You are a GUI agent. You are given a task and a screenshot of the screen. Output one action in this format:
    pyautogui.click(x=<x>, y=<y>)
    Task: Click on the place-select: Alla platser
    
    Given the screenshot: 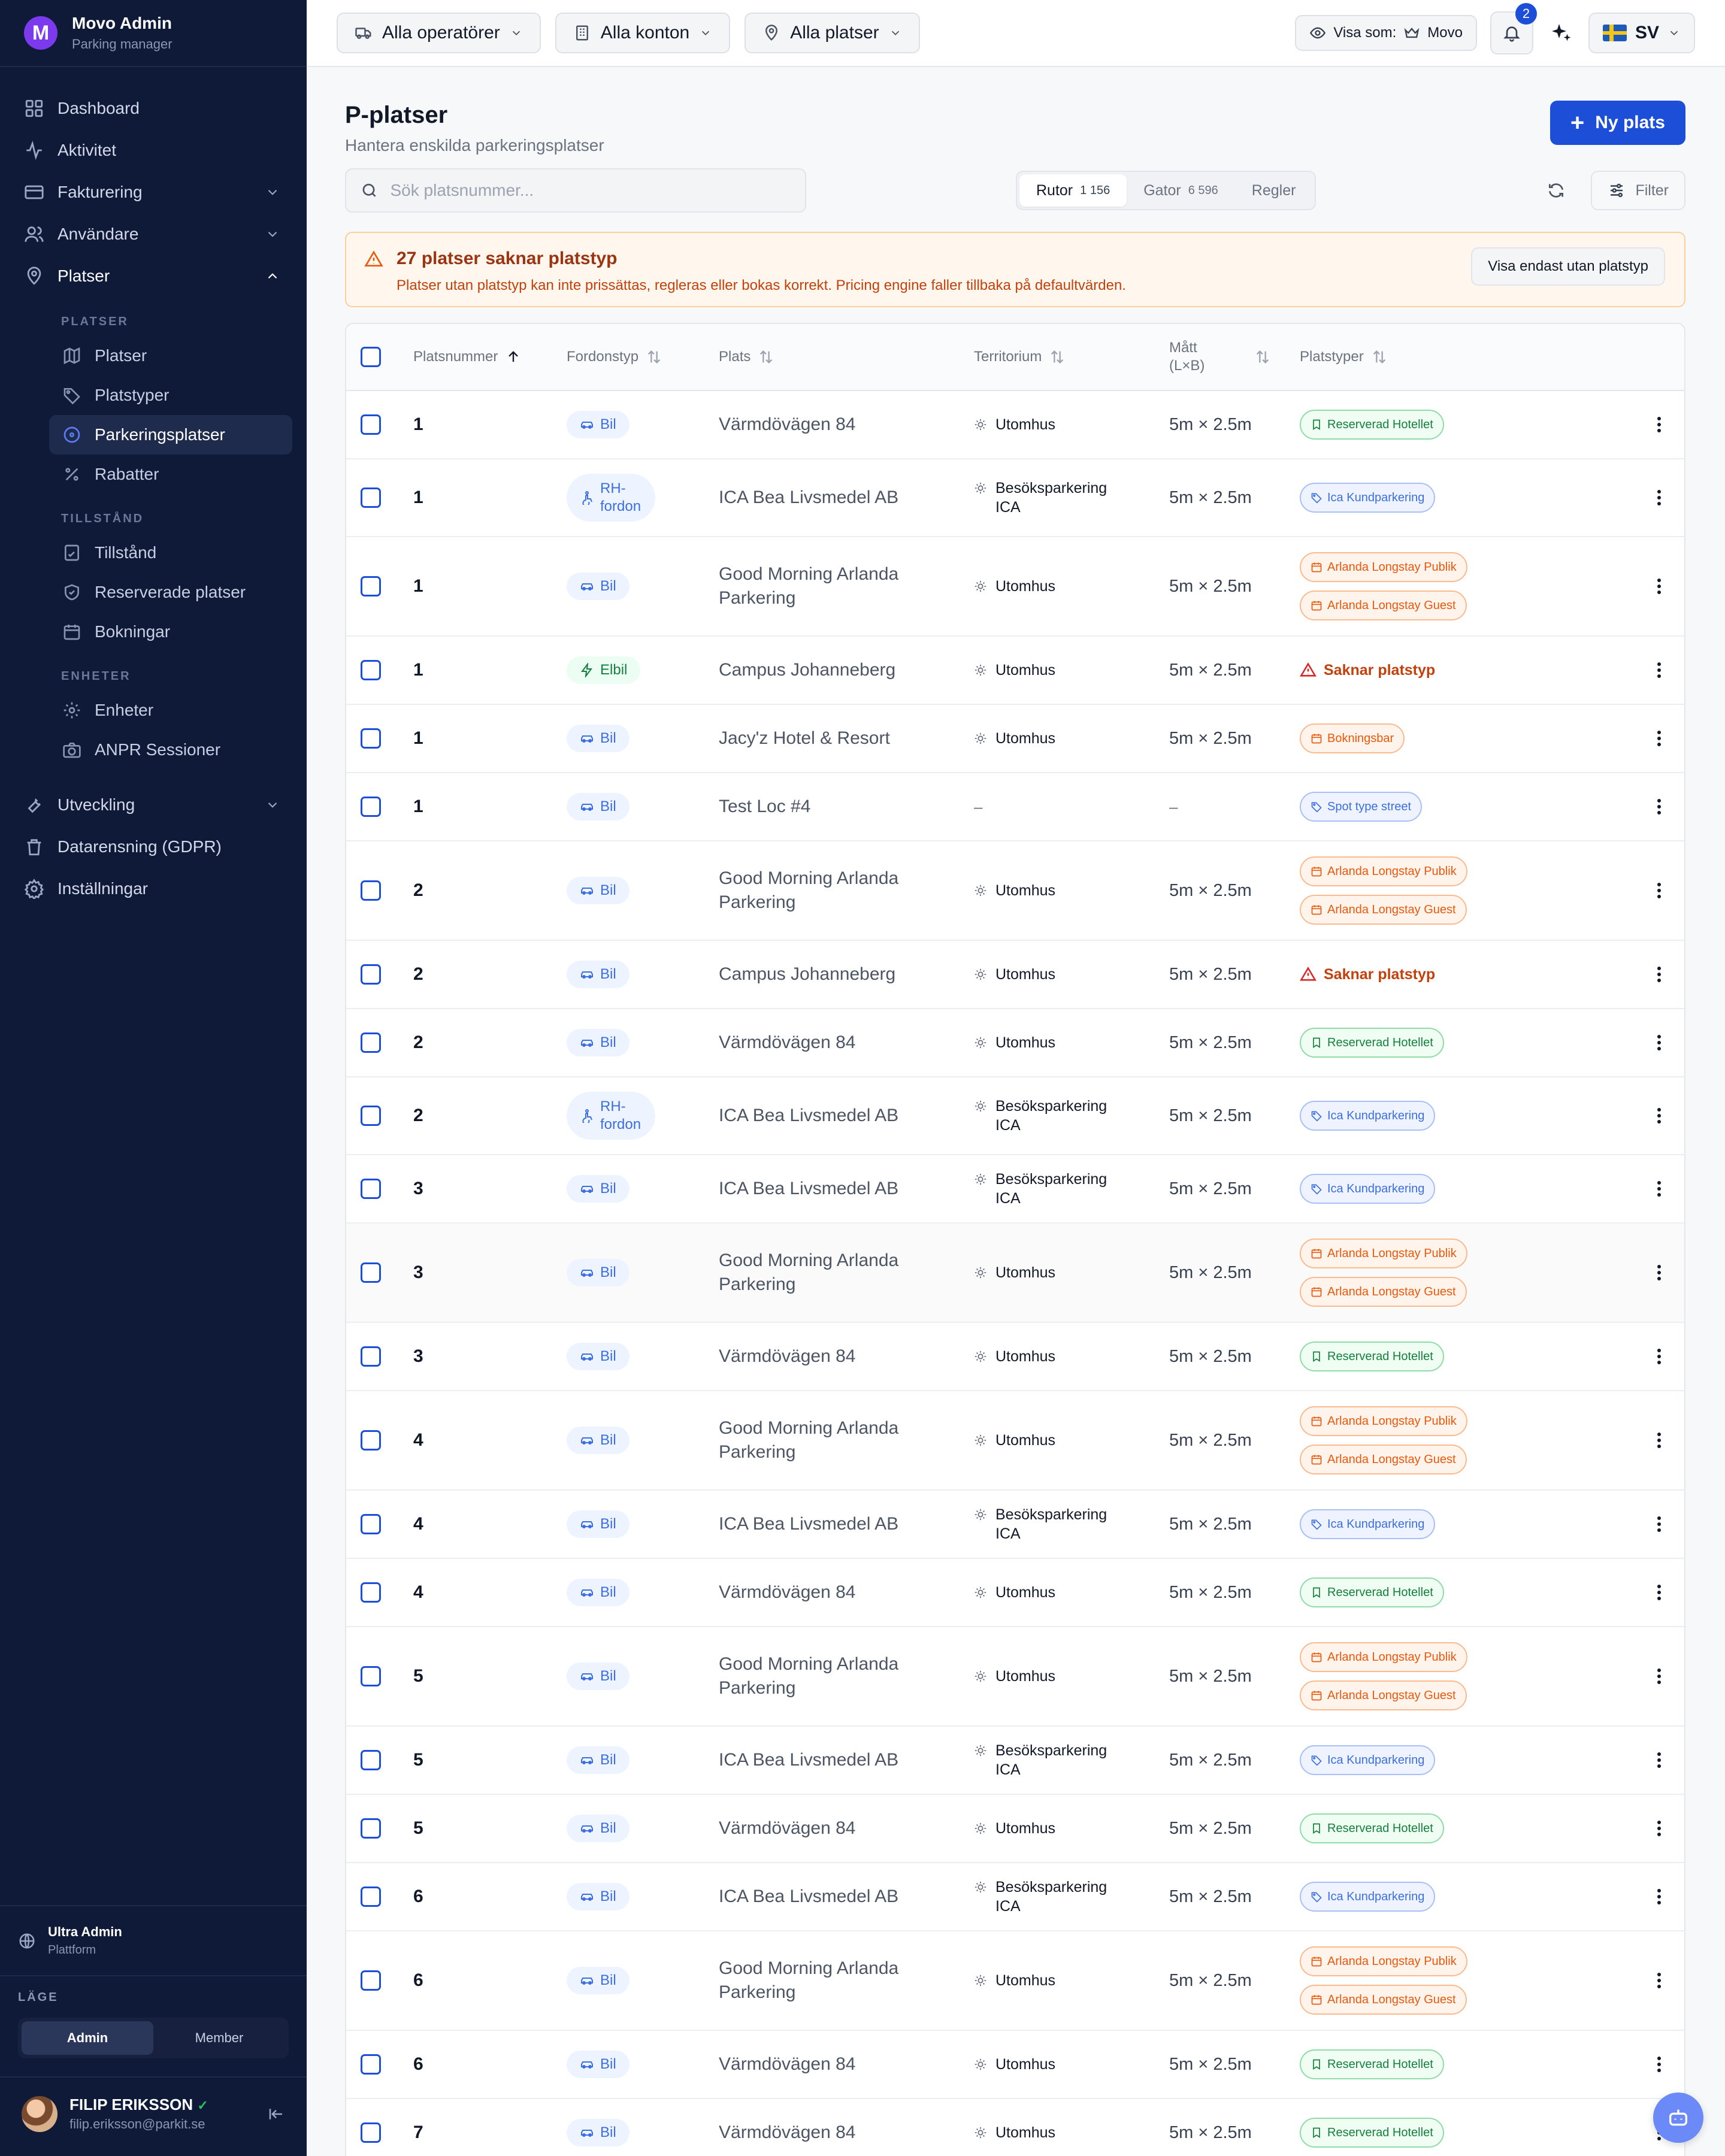 What is the action you would take?
    pyautogui.click(x=832, y=33)
    